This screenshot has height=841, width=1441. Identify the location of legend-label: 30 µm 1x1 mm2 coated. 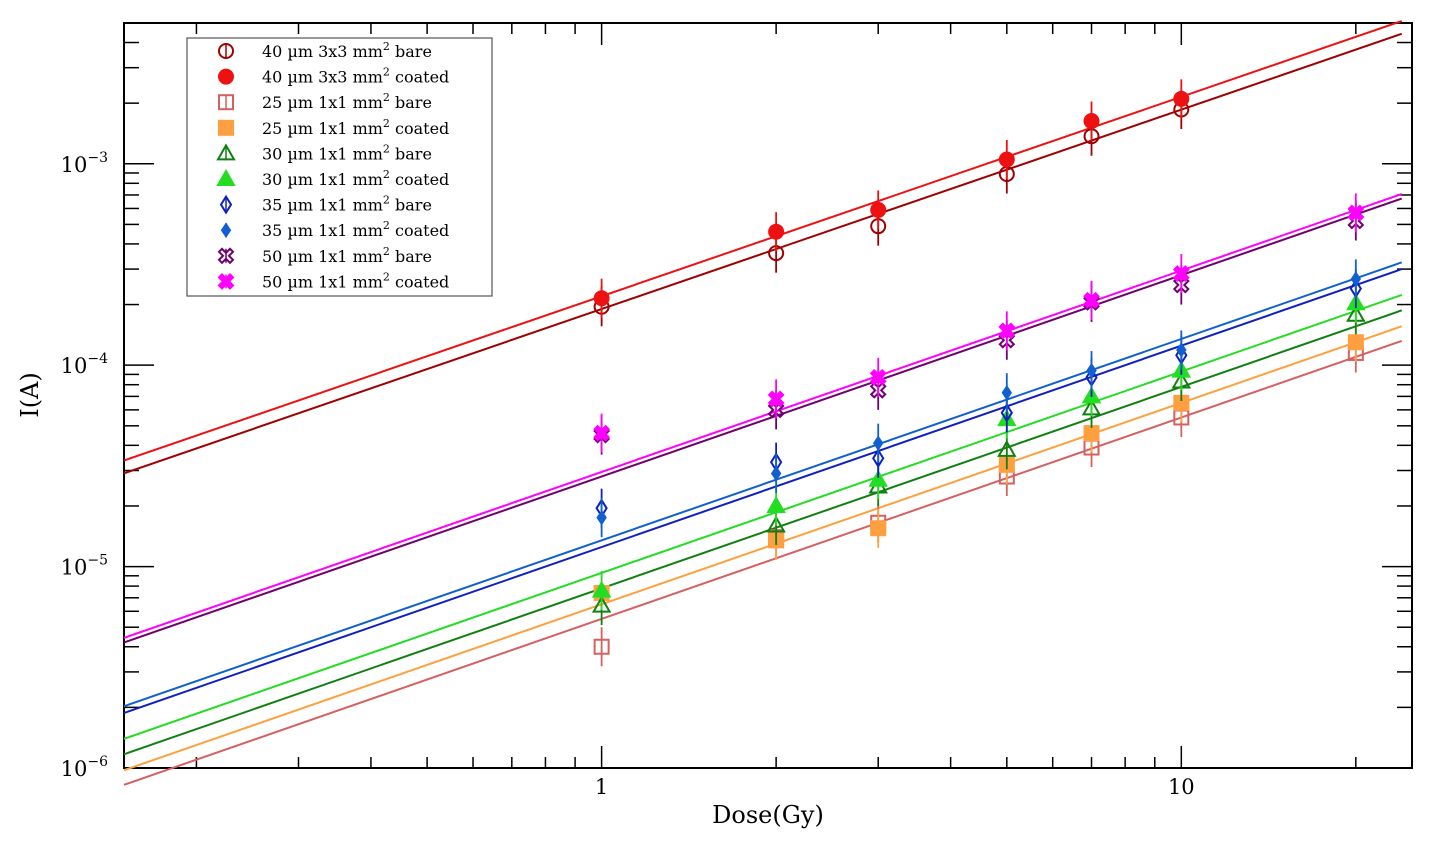
(355, 178).